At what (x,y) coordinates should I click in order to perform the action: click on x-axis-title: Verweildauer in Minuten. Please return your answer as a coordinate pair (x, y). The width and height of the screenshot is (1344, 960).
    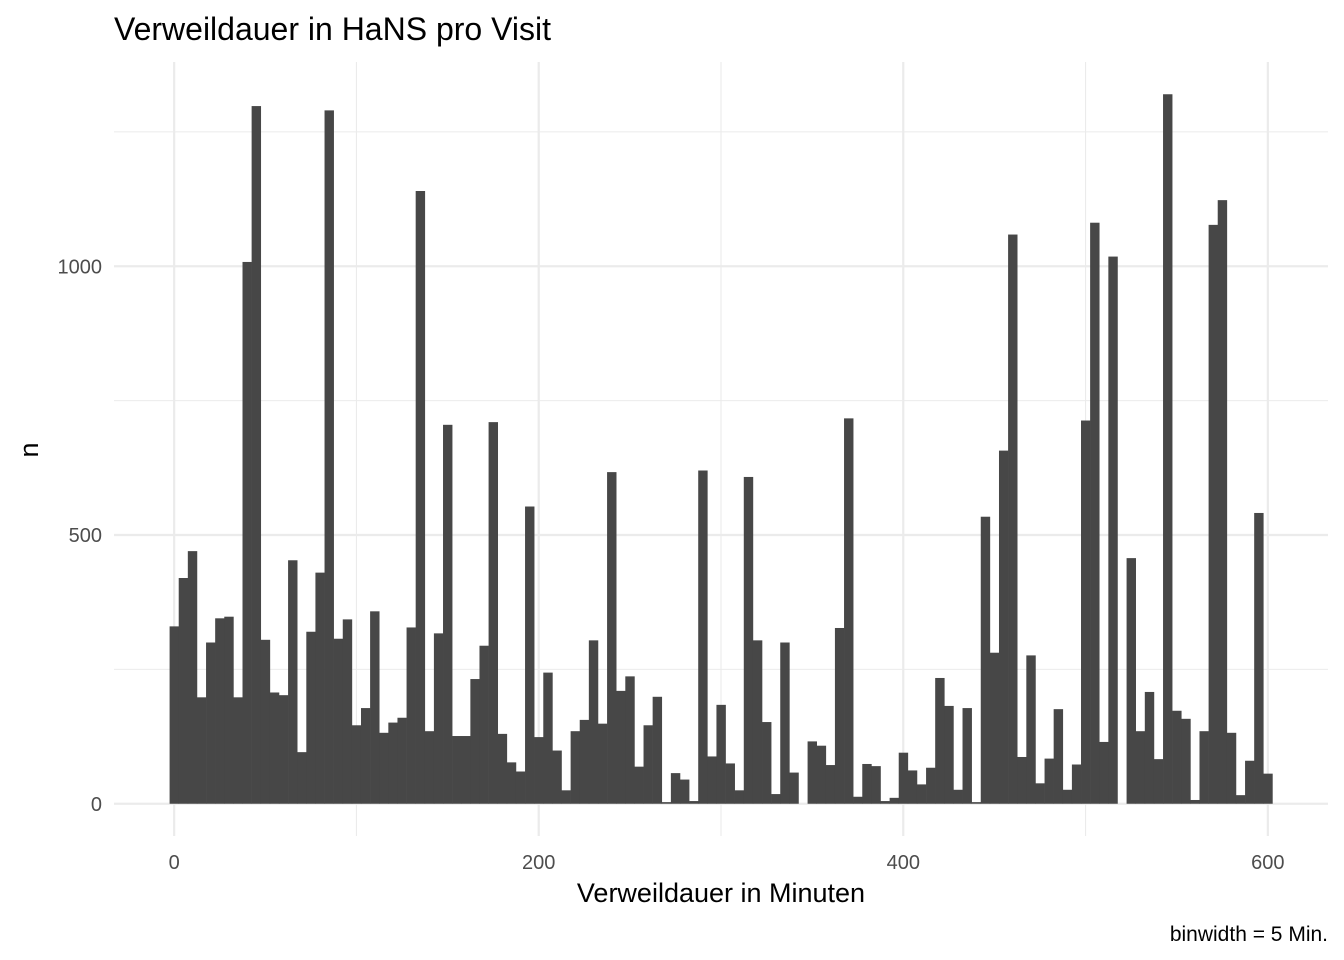
    Looking at the image, I should click on (721, 893).